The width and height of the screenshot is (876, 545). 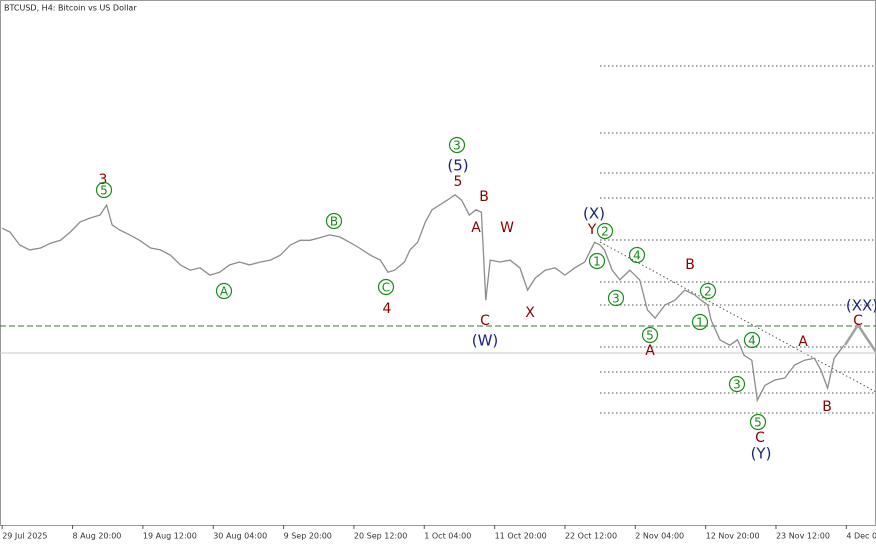 What do you see at coordinates (591, 536) in the screenshot?
I see `x-tick-label: 22 Oct 12:00` at bounding box center [591, 536].